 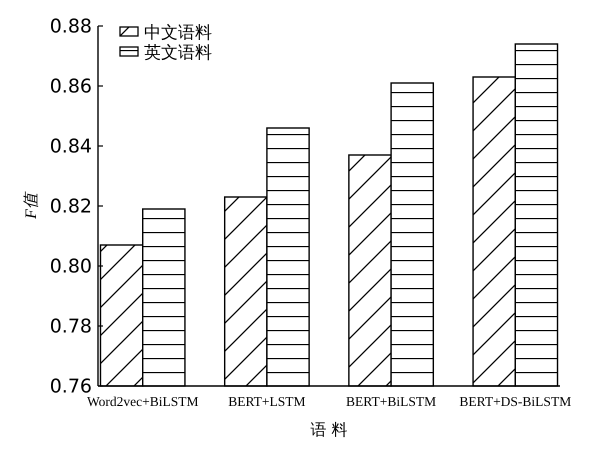 What do you see at coordinates (178, 52) in the screenshot?
I see `legend-label: 英文语料` at bounding box center [178, 52].